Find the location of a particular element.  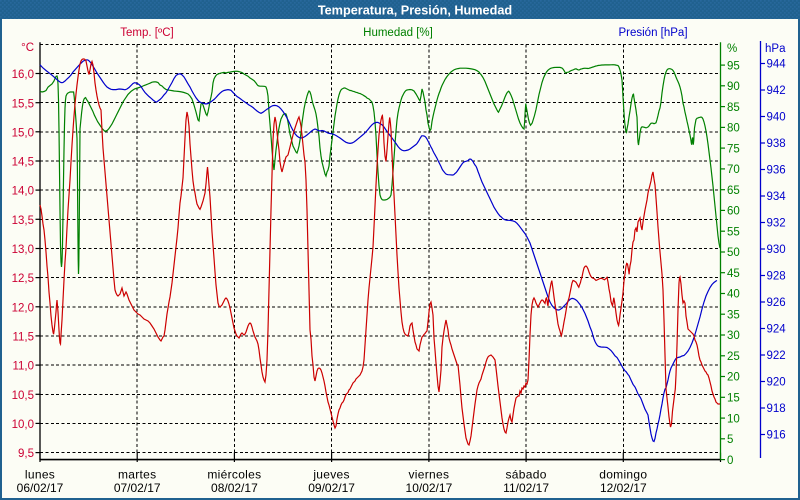

svg-text: 932 is located at coordinates (776, 224).